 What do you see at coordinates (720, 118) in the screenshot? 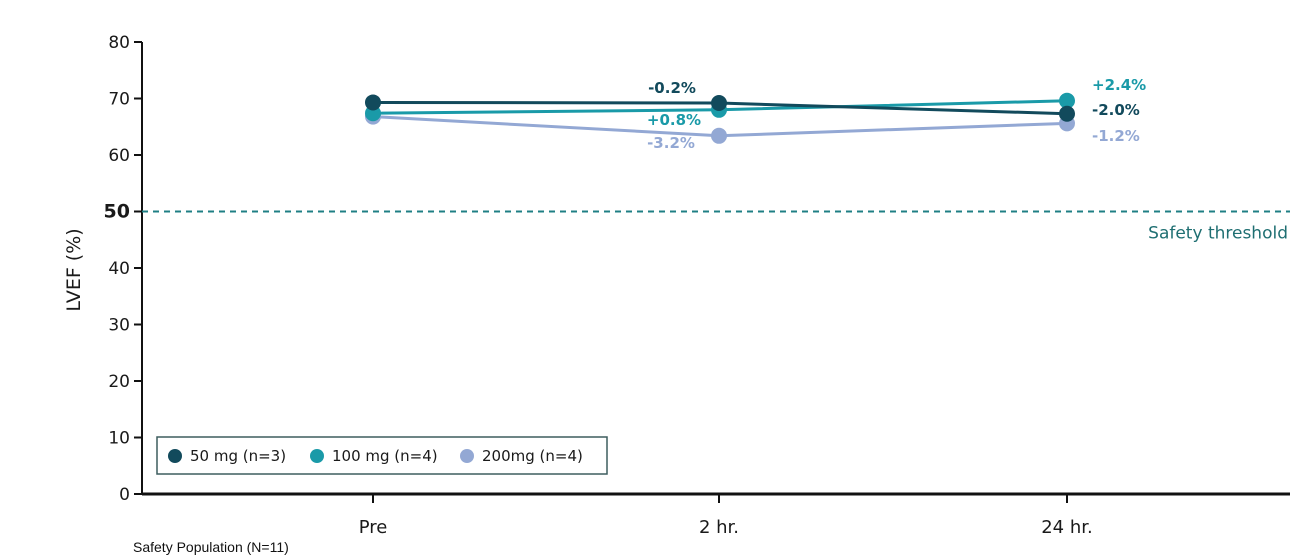
I see `series-layer` at bounding box center [720, 118].